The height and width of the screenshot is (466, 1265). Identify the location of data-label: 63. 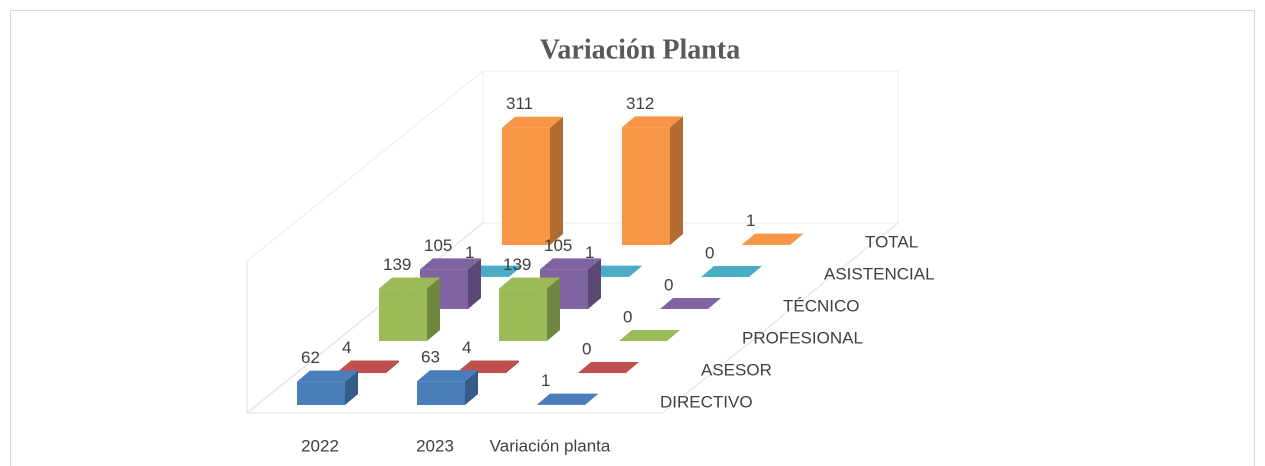
(430, 357).